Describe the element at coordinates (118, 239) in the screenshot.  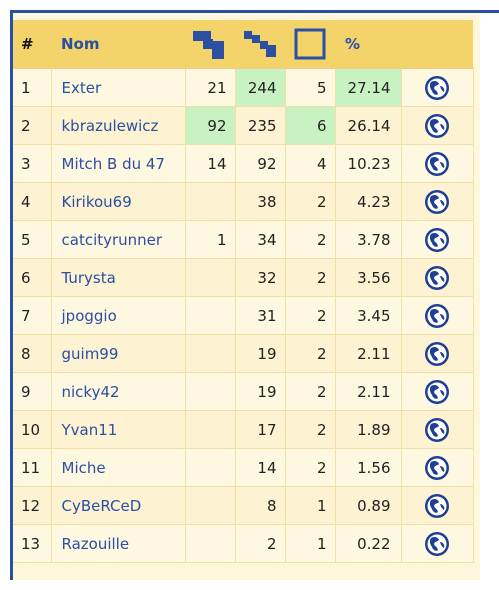
I see `player-name-link: catcityrunner` at that location.